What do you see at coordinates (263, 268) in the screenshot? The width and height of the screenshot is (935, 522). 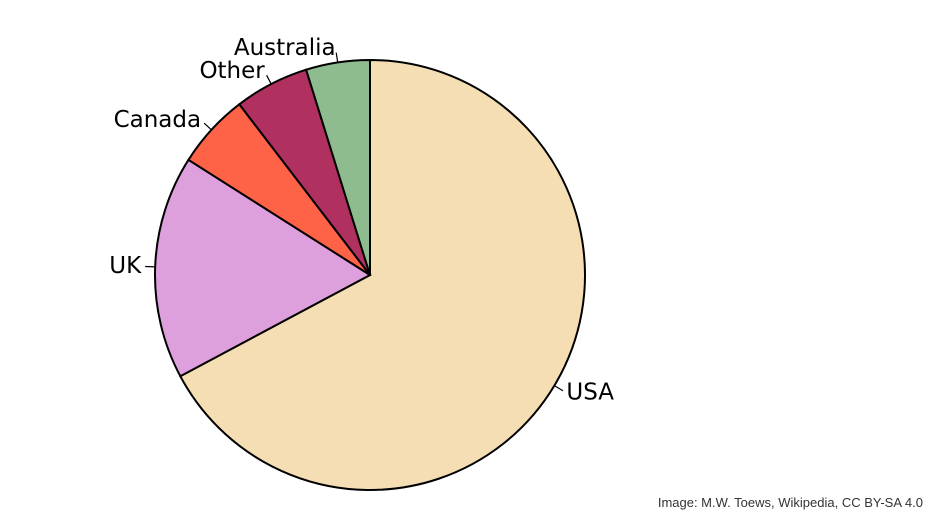 I see `pie-slice-uk` at bounding box center [263, 268].